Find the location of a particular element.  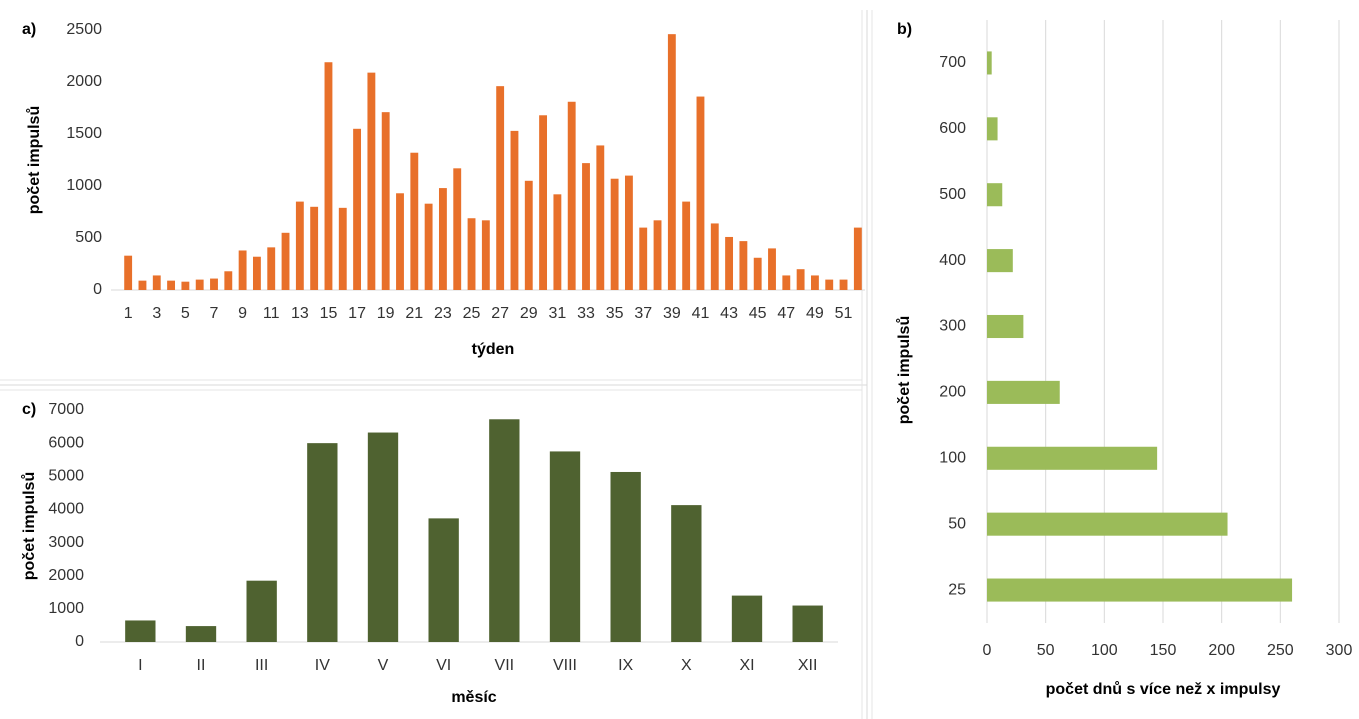

x-tick-label: 21 is located at coordinates (414, 313).